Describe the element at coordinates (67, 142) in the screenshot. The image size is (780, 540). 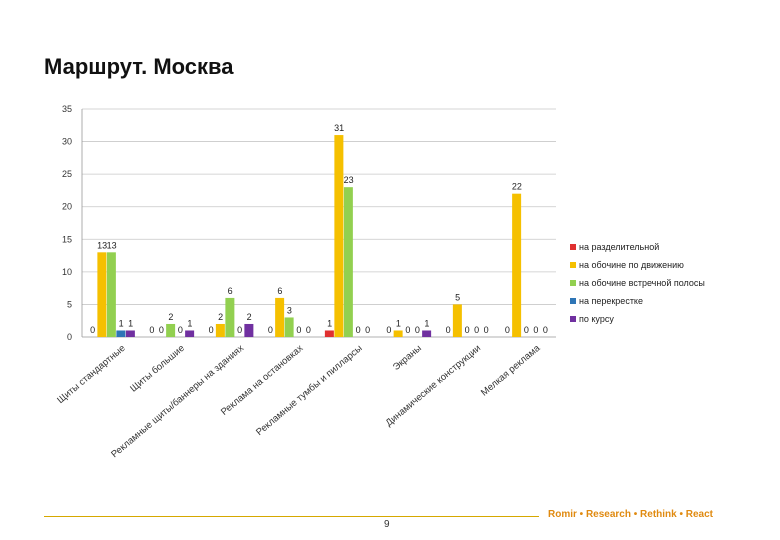
I see `y-tick-label: 30` at that location.